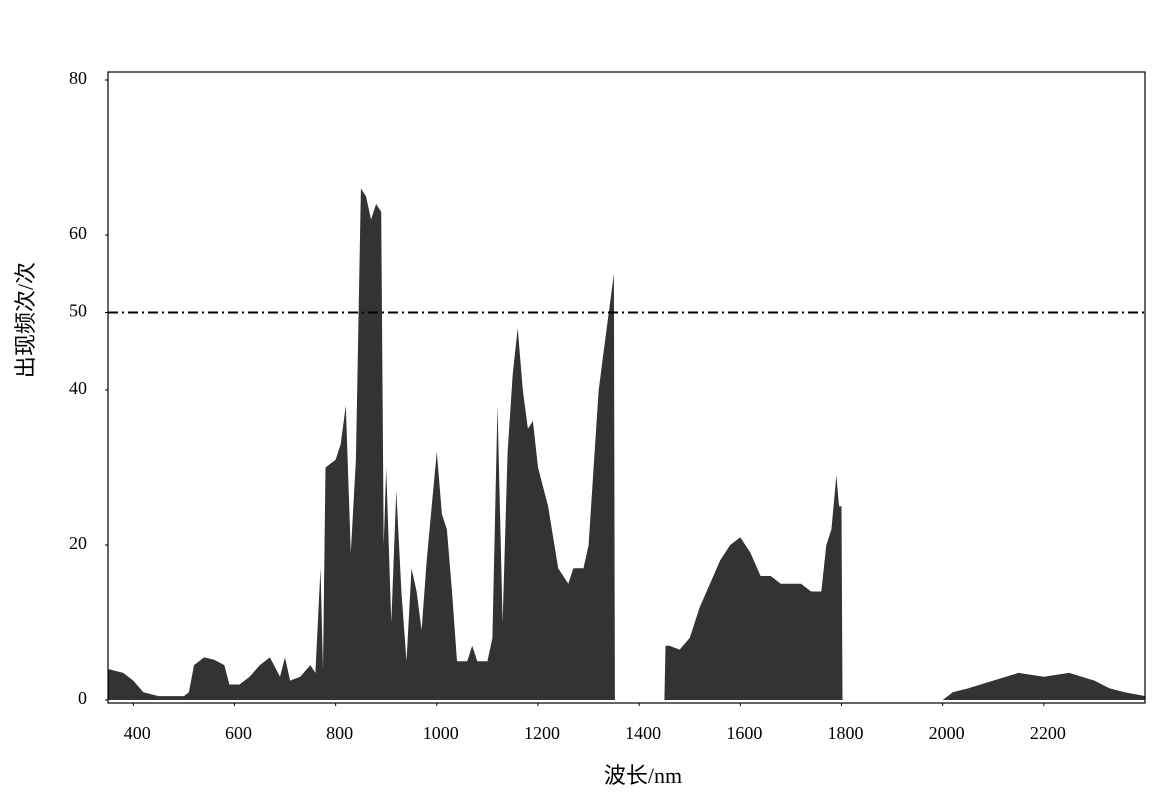 The height and width of the screenshot is (809, 1158). Describe the element at coordinates (25, 320) in the screenshot. I see `y-axis-title: 出现频次/次` at that location.